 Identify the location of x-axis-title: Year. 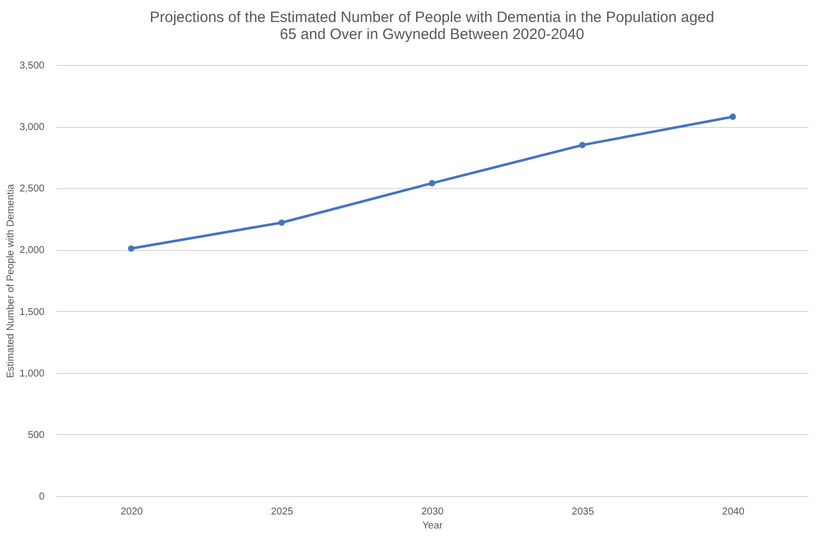
(433, 526).